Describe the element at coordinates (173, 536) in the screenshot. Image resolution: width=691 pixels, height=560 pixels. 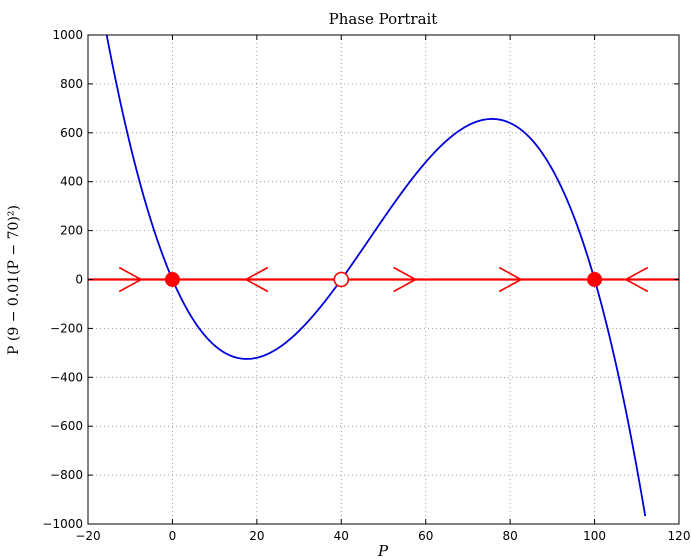
I see `x-tick-label: 0` at that location.